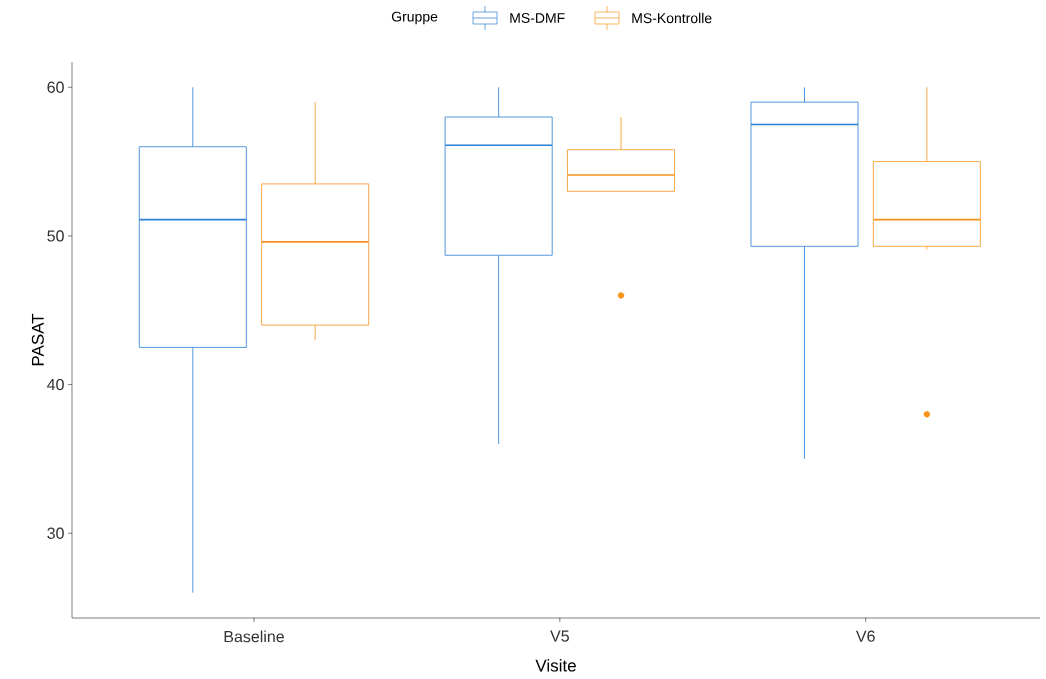  Describe the element at coordinates (55, 533) in the screenshot. I see `y-tick-label: 30` at that location.